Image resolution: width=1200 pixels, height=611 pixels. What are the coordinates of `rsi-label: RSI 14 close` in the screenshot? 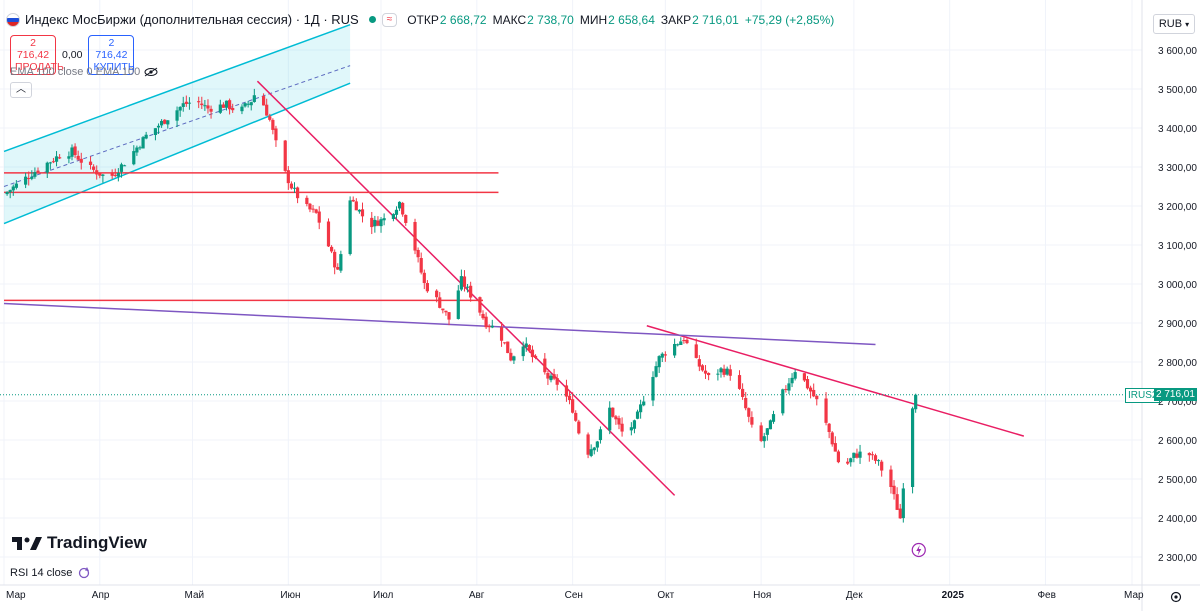 It's located at (41, 573).